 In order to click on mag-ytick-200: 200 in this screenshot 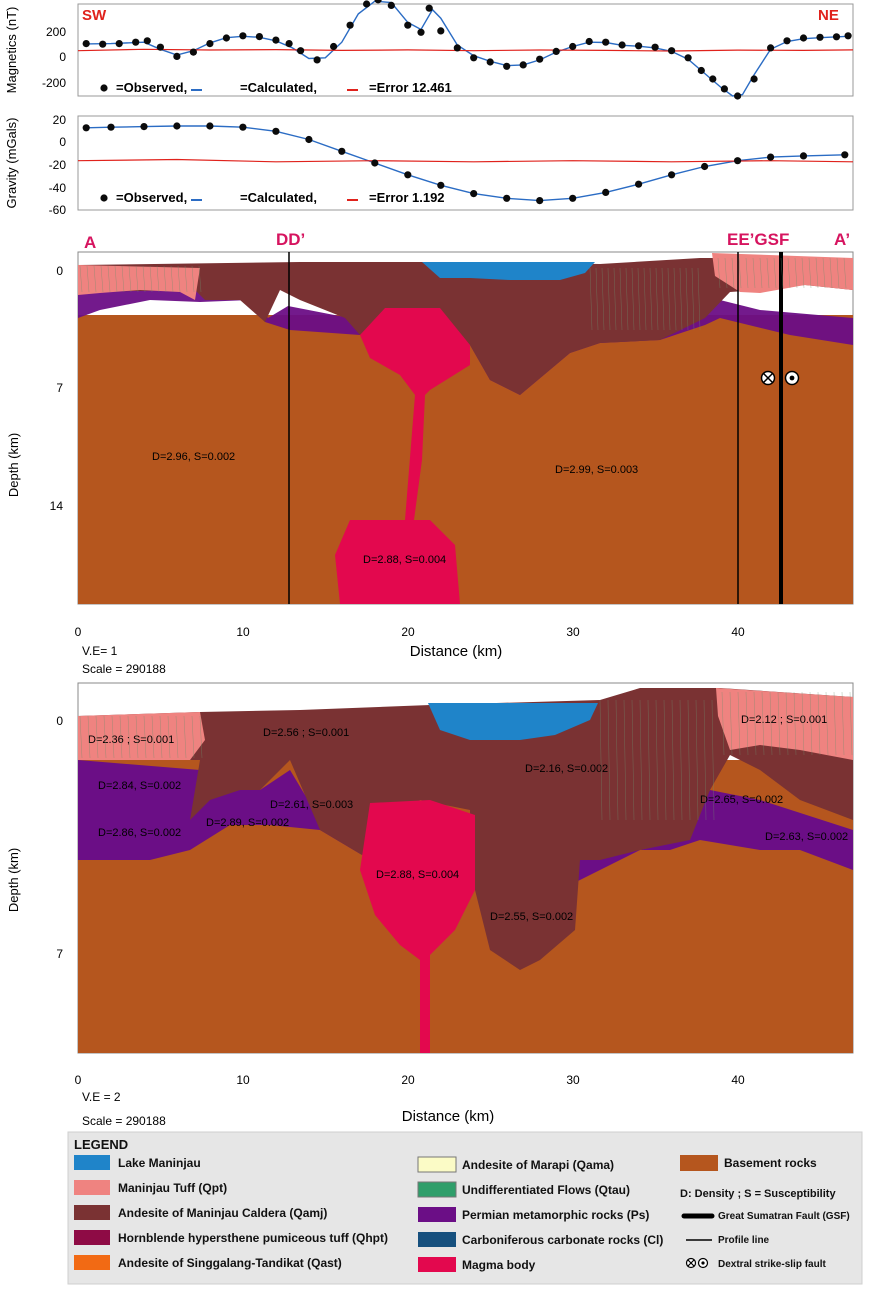, I will do `click(56, 32)`.